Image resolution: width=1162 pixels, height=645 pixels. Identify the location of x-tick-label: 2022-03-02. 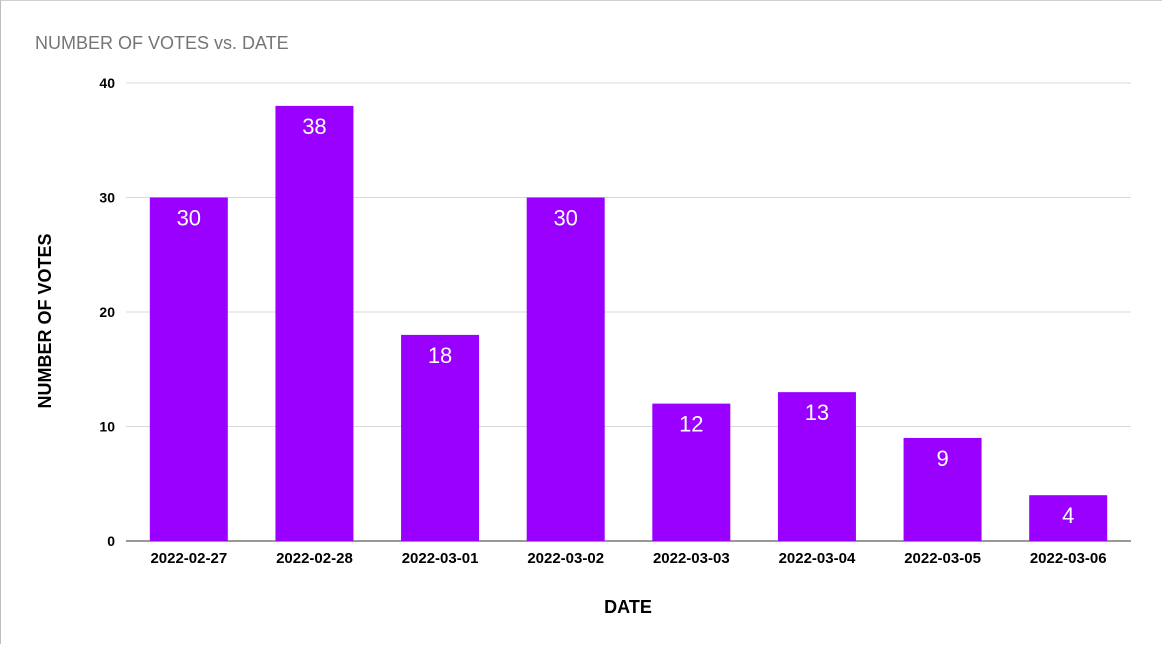
(565, 558).